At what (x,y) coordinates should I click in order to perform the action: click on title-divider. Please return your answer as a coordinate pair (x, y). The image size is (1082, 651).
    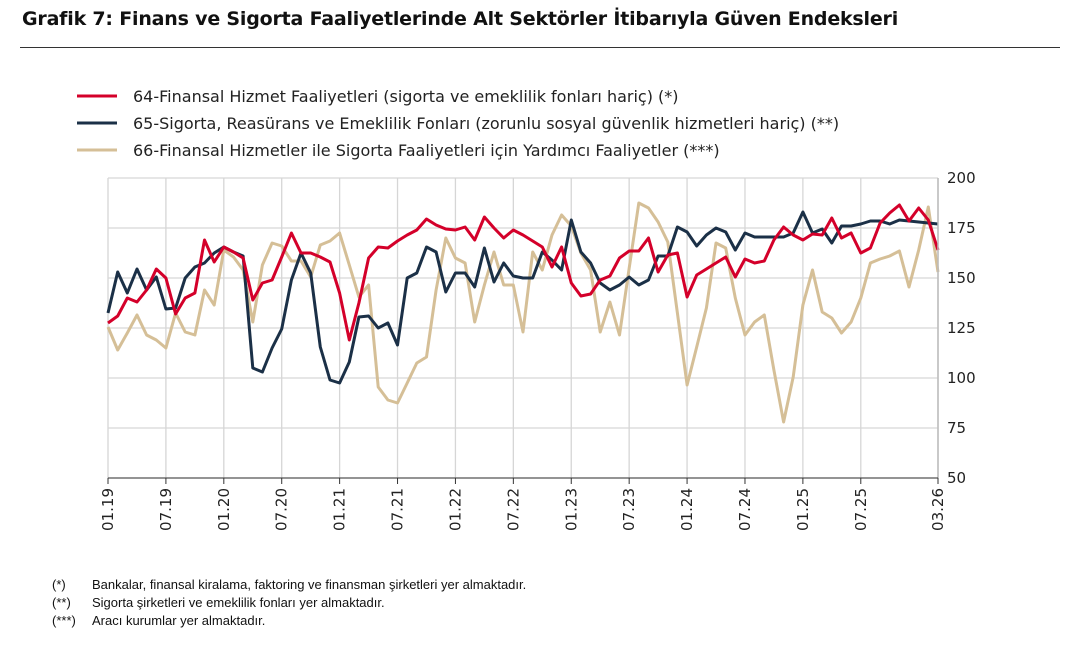
    Looking at the image, I should click on (540, 47).